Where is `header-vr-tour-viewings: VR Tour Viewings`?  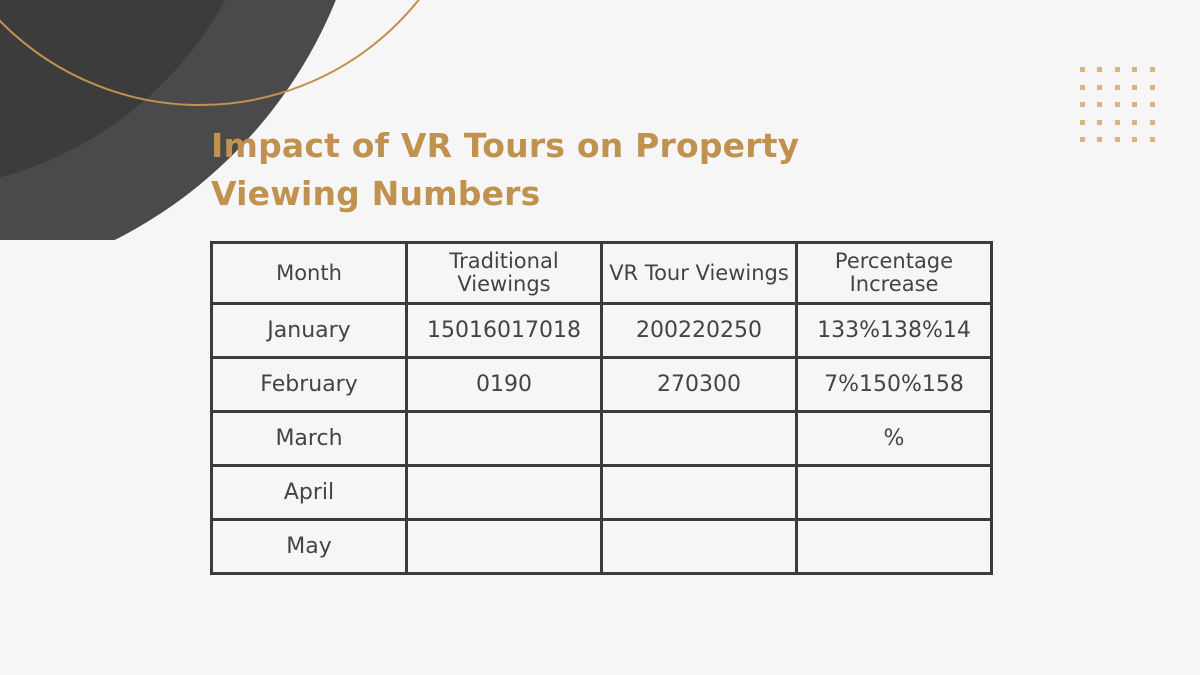
header-vr-tour-viewings: VR Tour Viewings is located at coordinates (699, 273).